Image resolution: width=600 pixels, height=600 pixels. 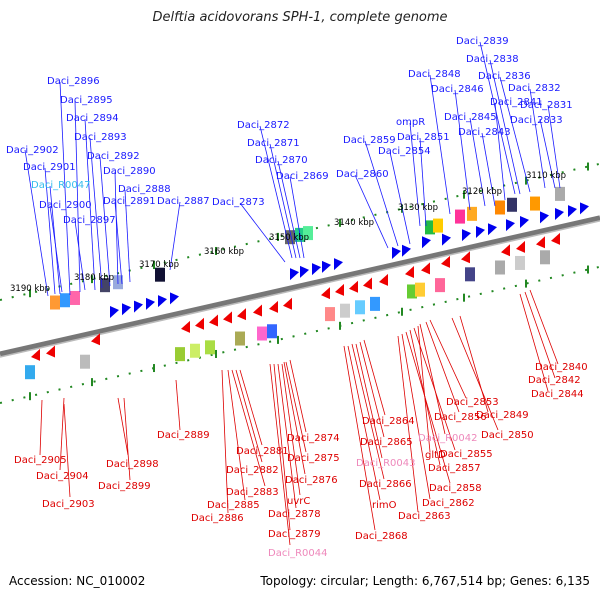 What do you see at coordinates (418, 208) in the screenshot?
I see `scale-label: 3130 kbp` at bounding box center [418, 208].